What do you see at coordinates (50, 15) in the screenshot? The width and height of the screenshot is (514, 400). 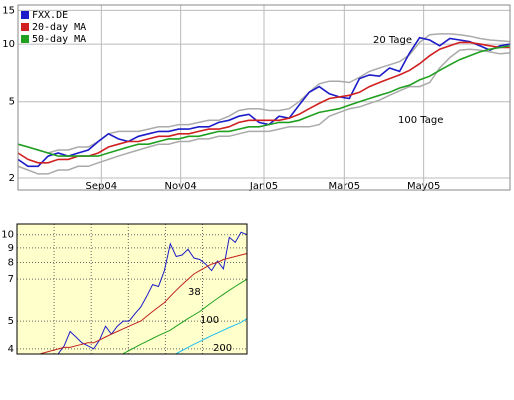 I see `legend-label: FXX.DE` at bounding box center [50, 15].